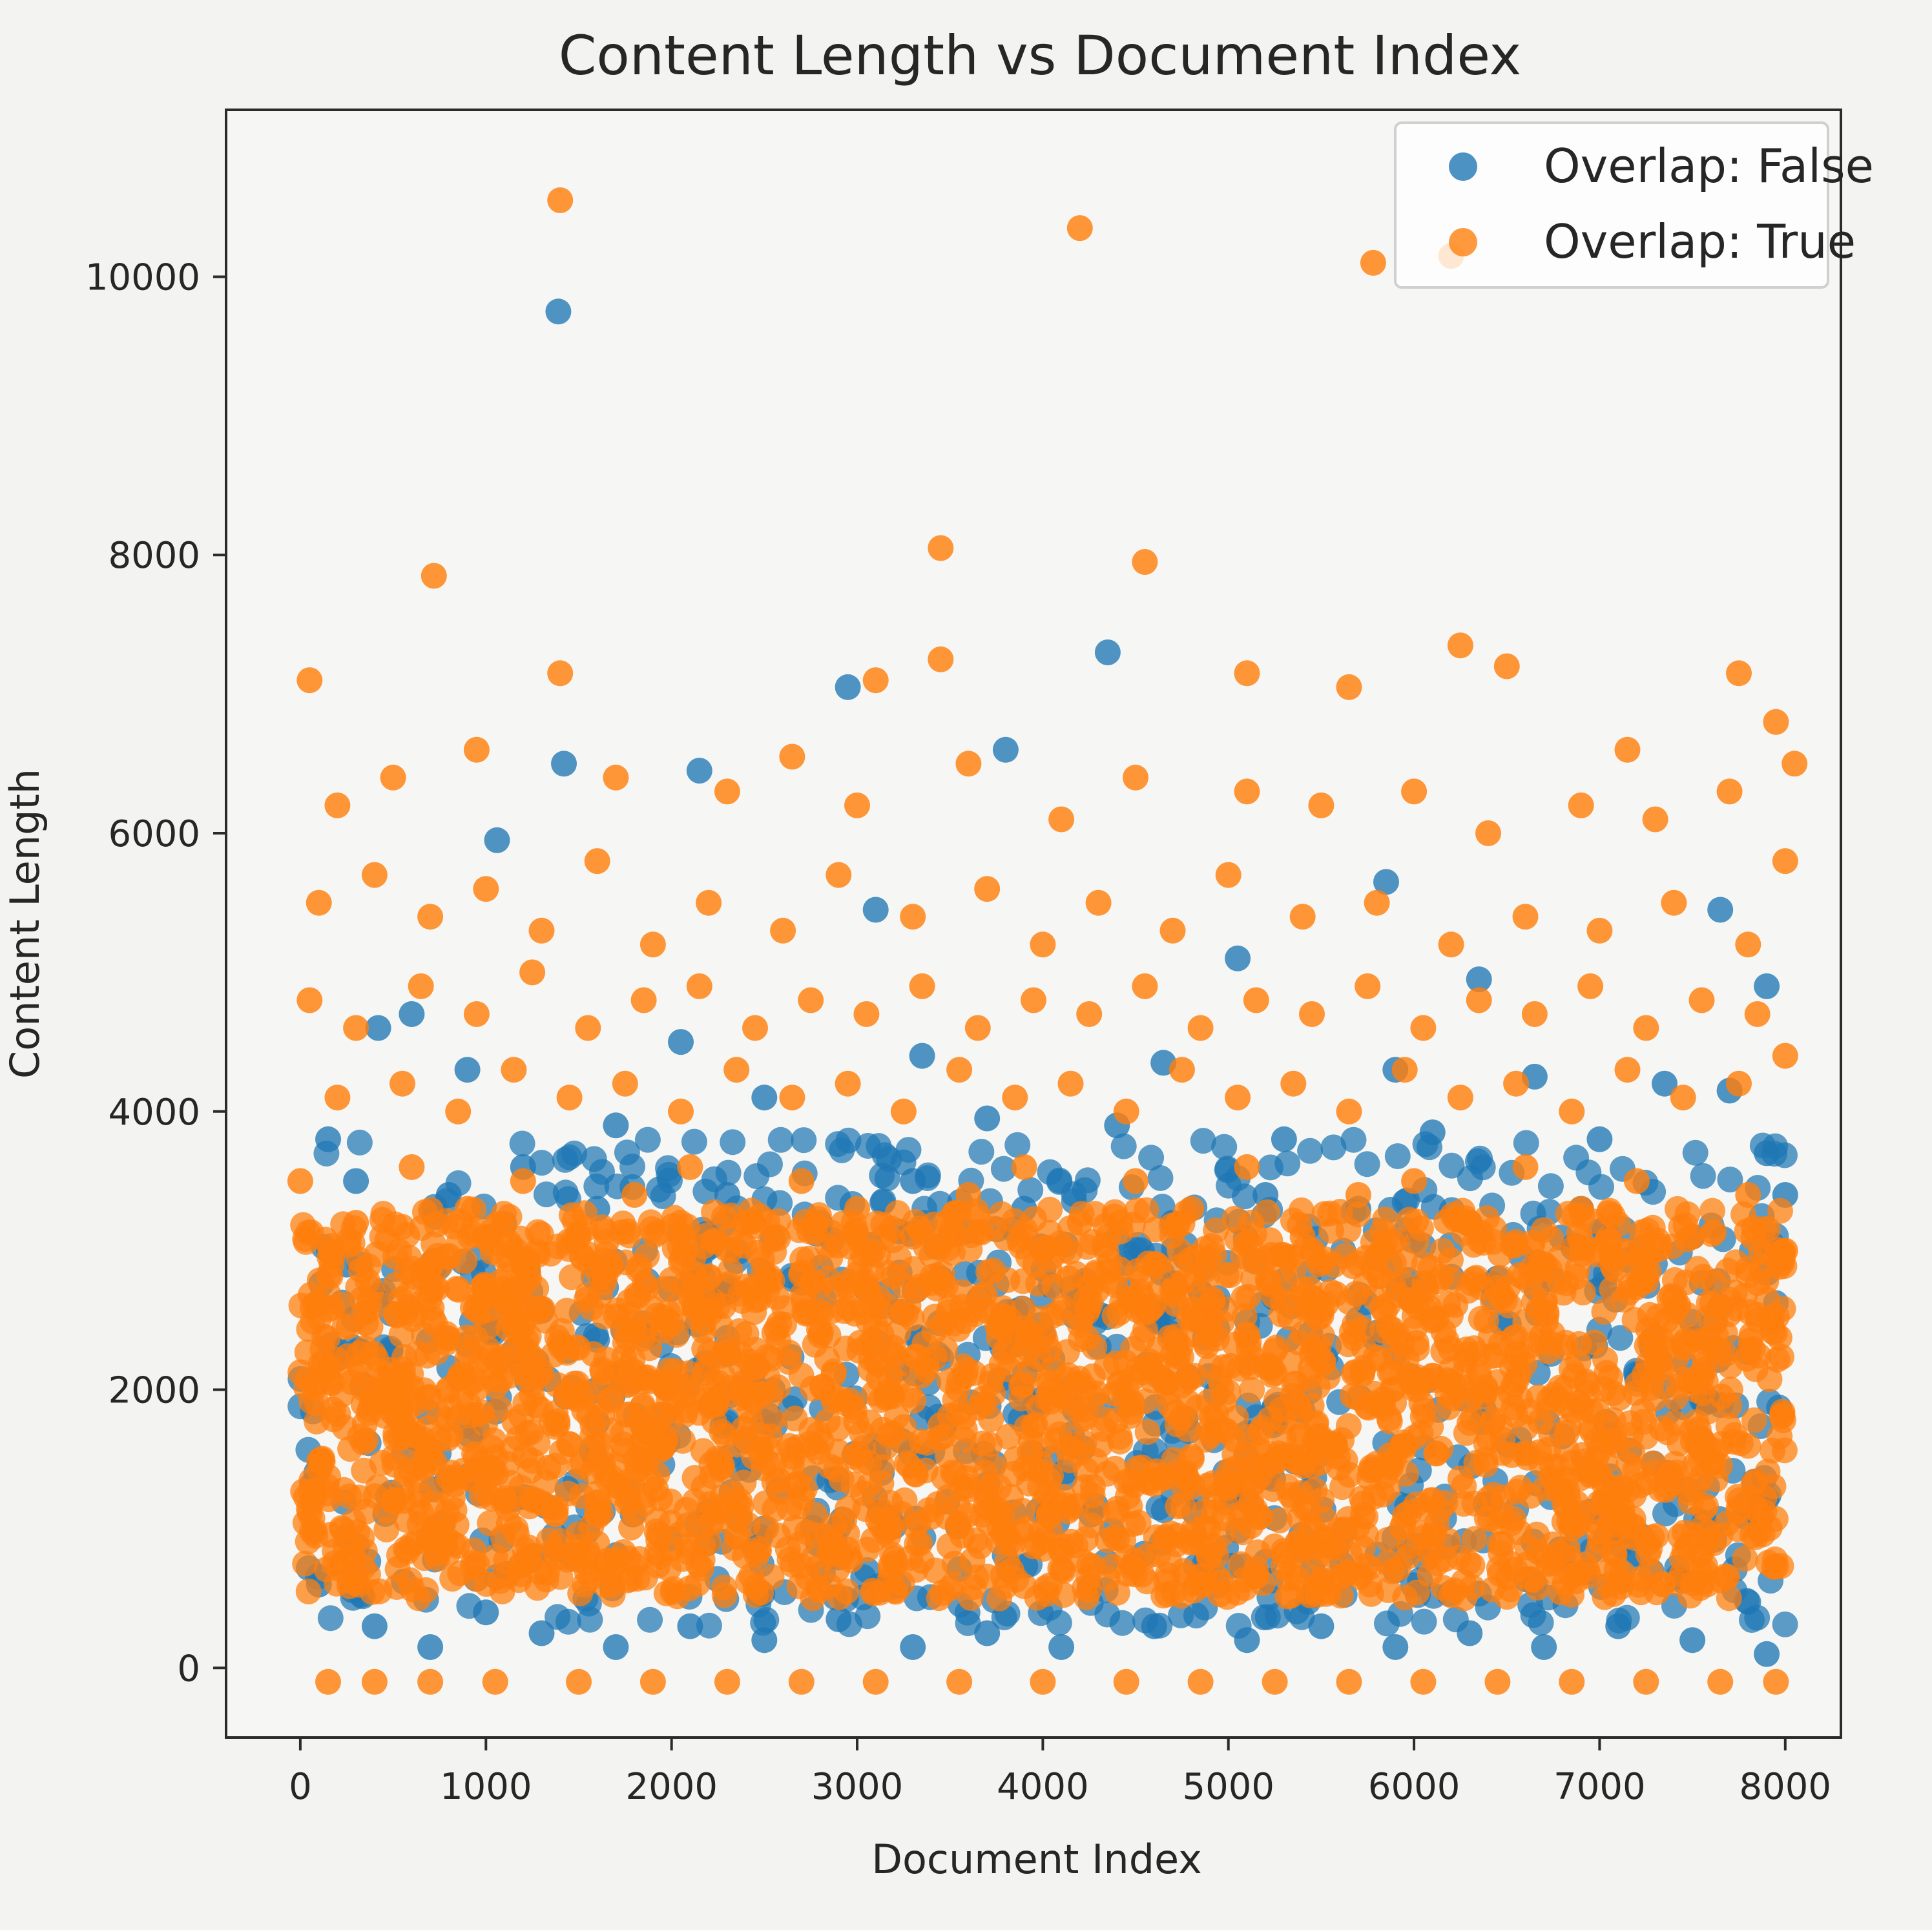 The image size is (1932, 1930). I want to click on scatter-point-s1-dense-1958, so click(1578, 1362).